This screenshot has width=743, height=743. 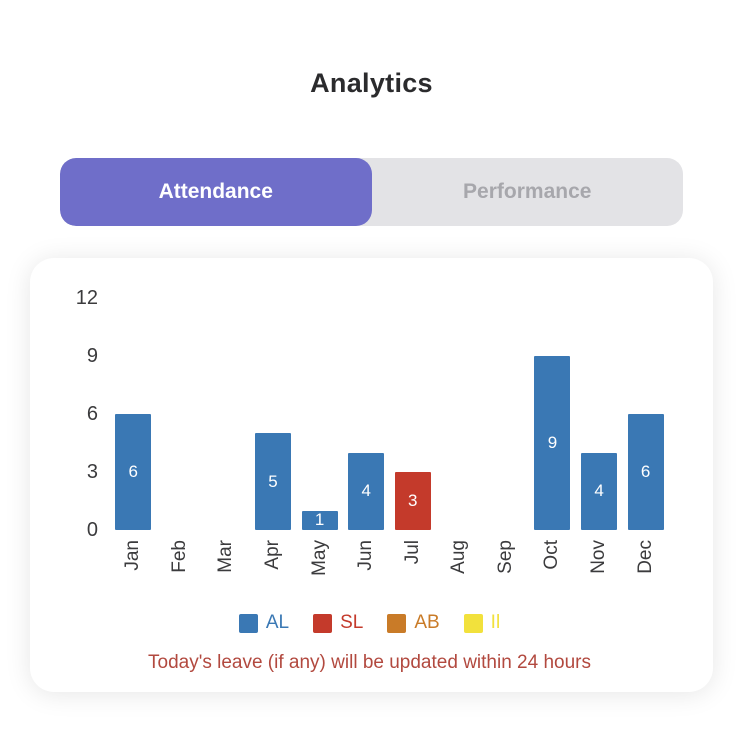 I want to click on x-tick-column: Aug, so click(x=459, y=569).